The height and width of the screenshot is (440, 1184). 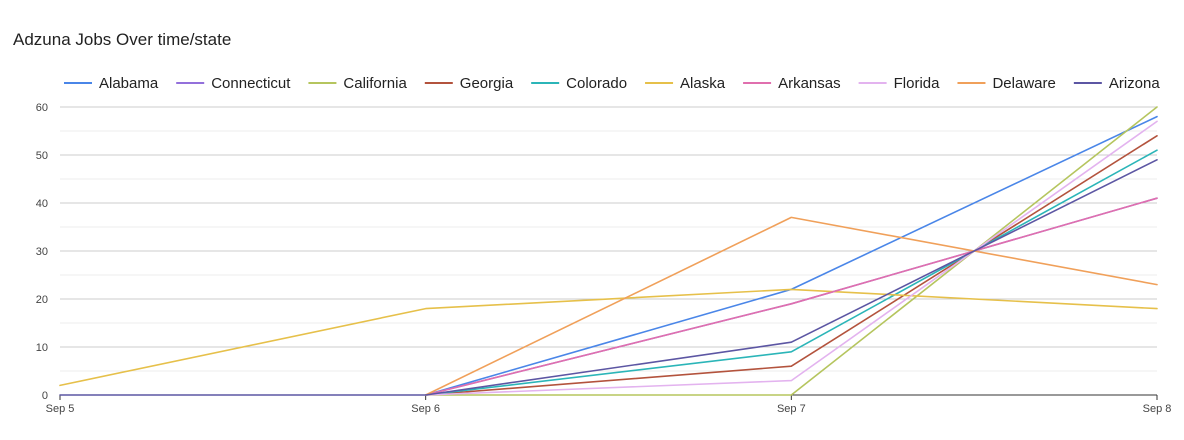 What do you see at coordinates (375, 83) in the screenshot?
I see `legend-label: California` at bounding box center [375, 83].